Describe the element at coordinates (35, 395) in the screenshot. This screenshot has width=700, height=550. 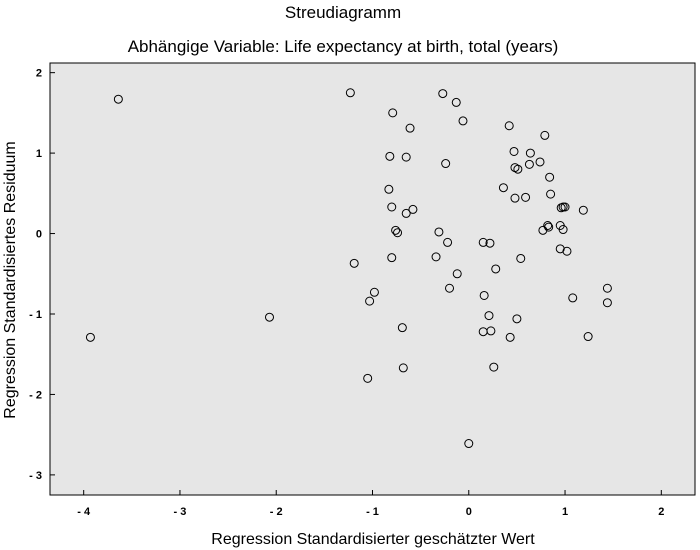
I see `y-tick-label: - 2` at that location.